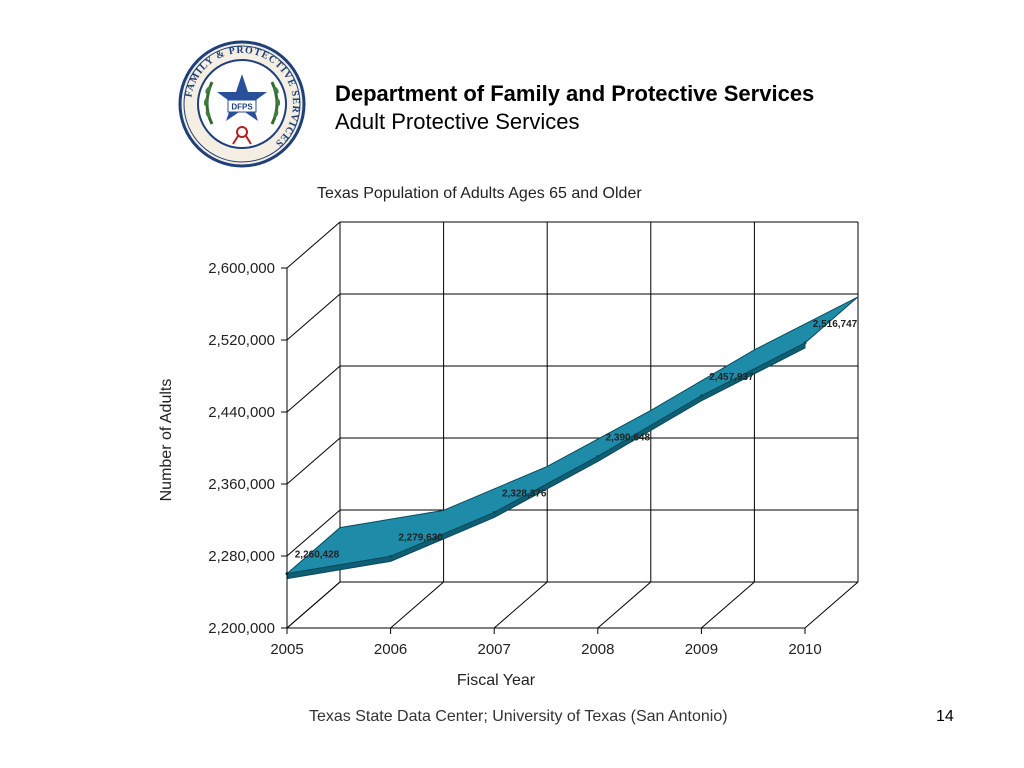 The width and height of the screenshot is (1024, 768). Describe the element at coordinates (241, 556) in the screenshot. I see `y-tick-label: 2,280,000` at that location.